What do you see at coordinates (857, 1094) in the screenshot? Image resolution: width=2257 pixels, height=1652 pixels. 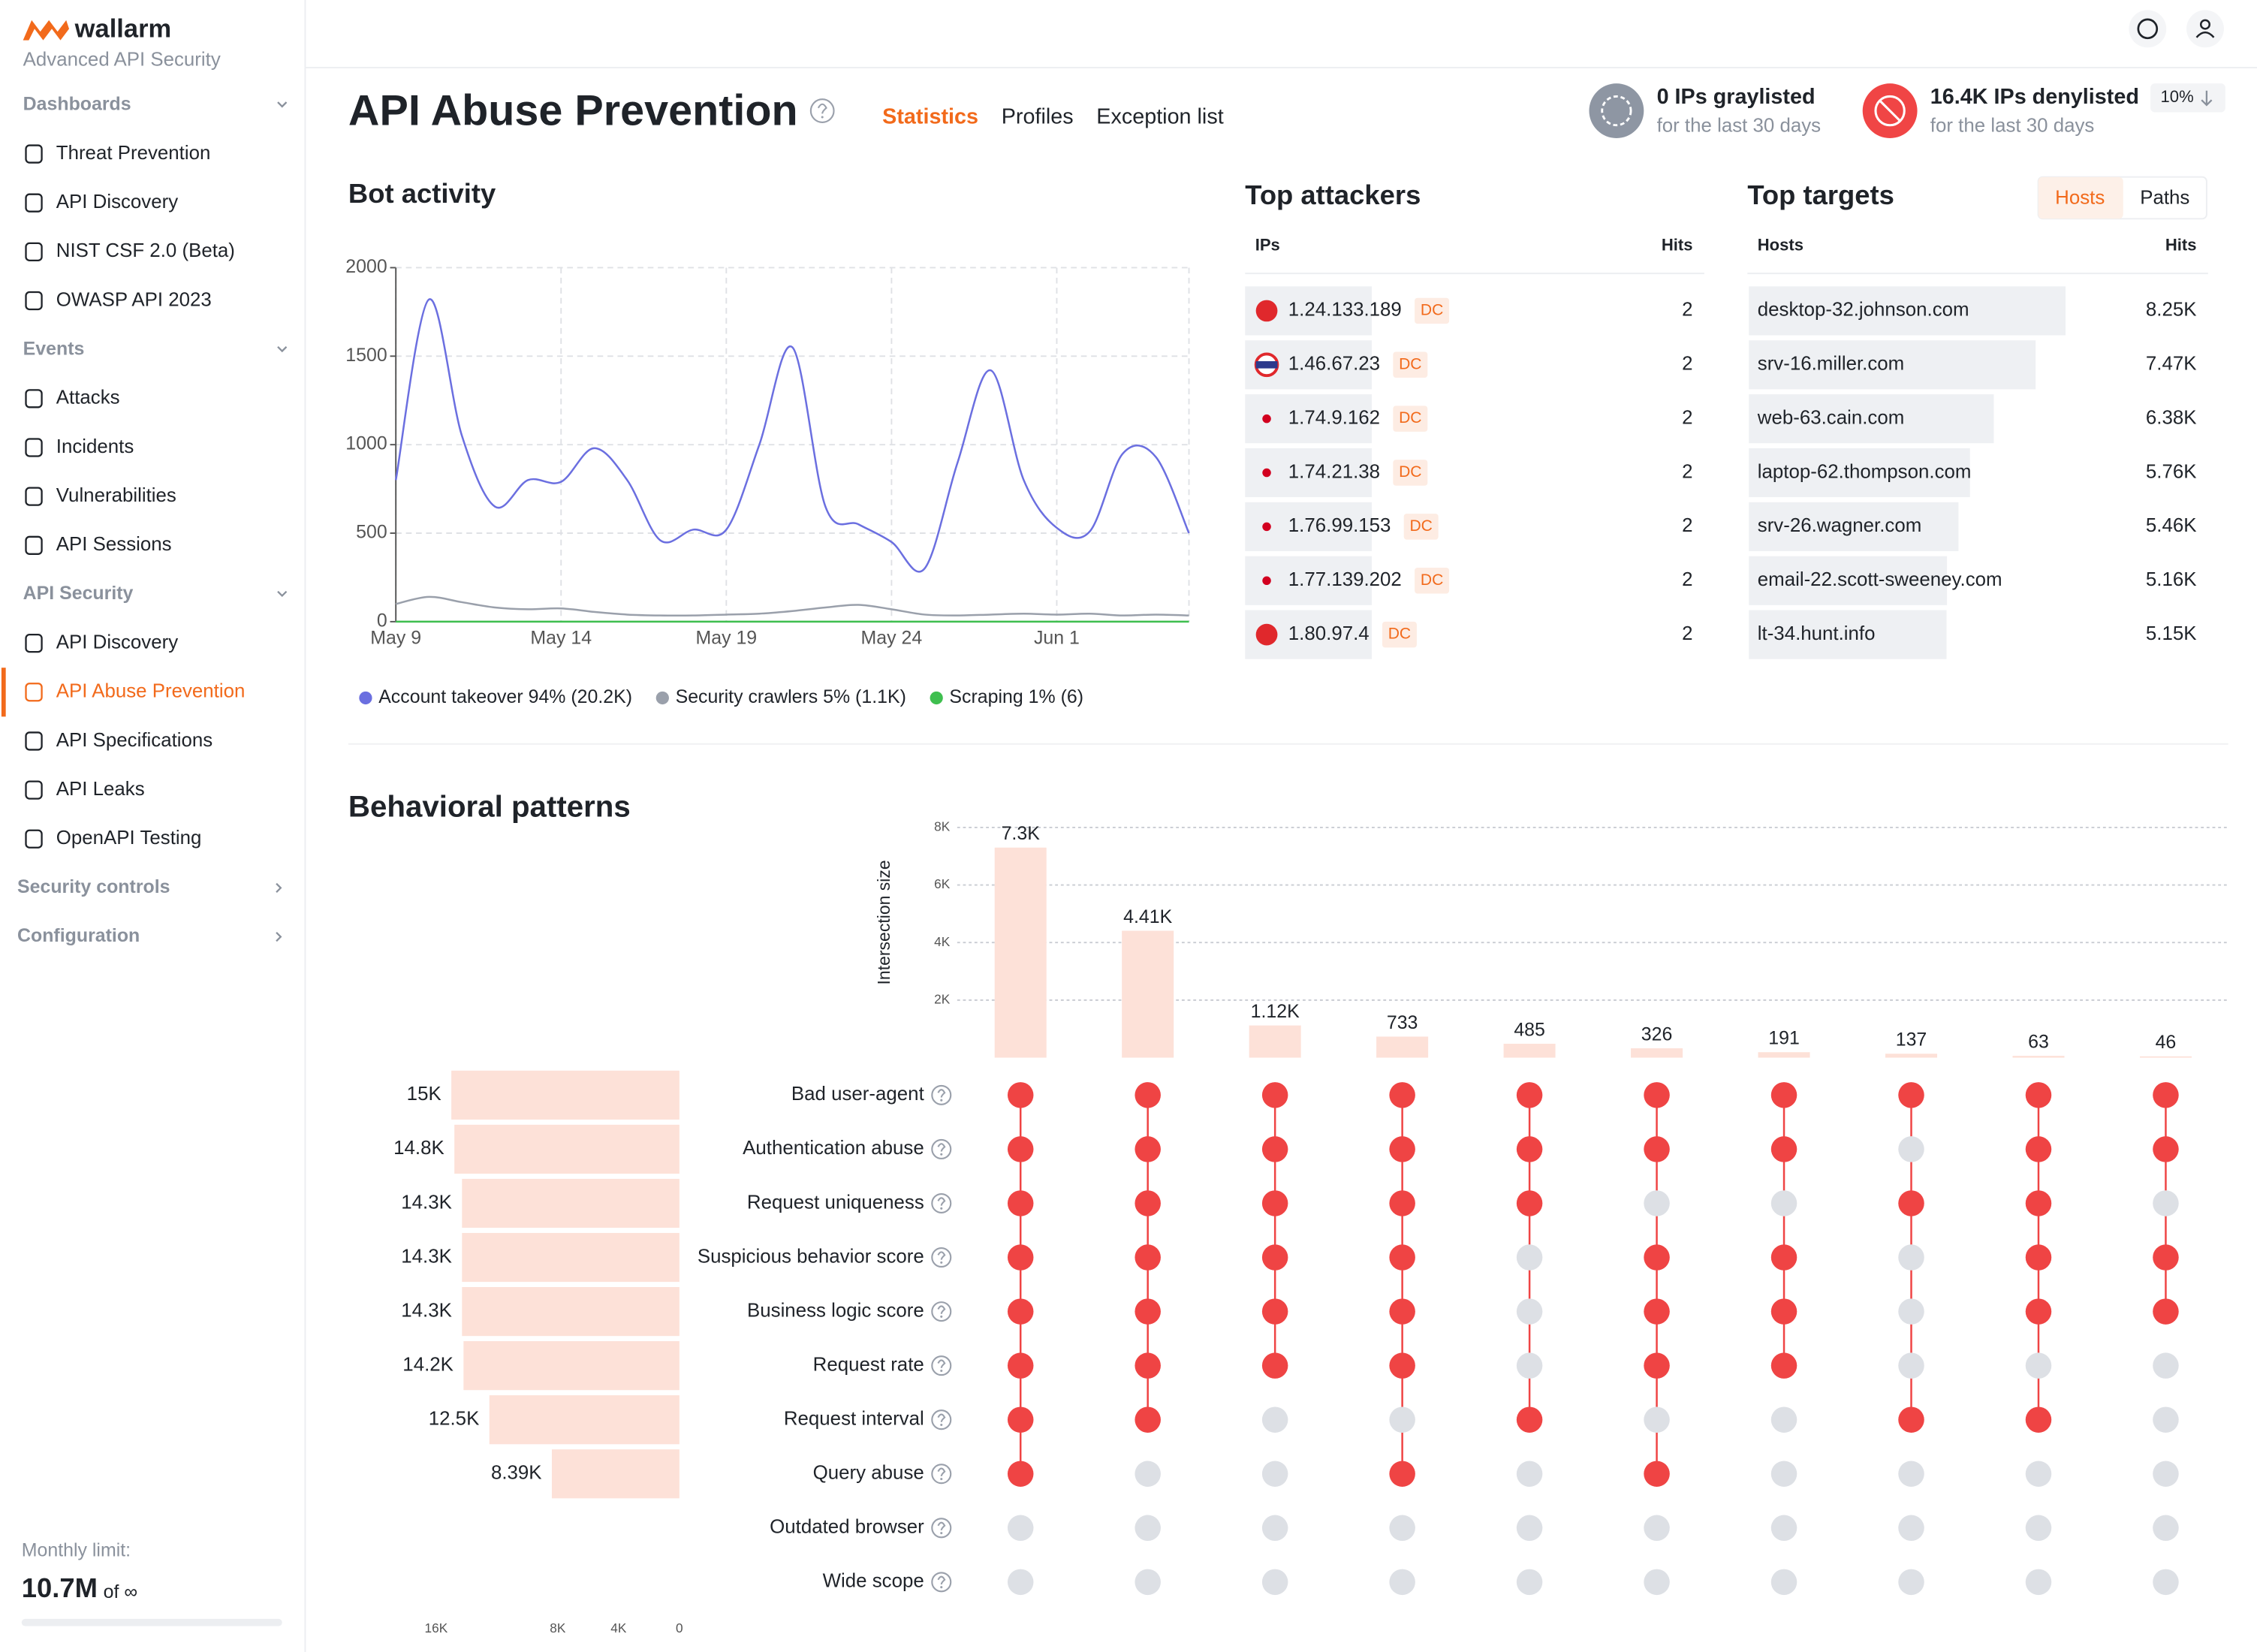 I see `set-label: Bad user-agent` at bounding box center [857, 1094].